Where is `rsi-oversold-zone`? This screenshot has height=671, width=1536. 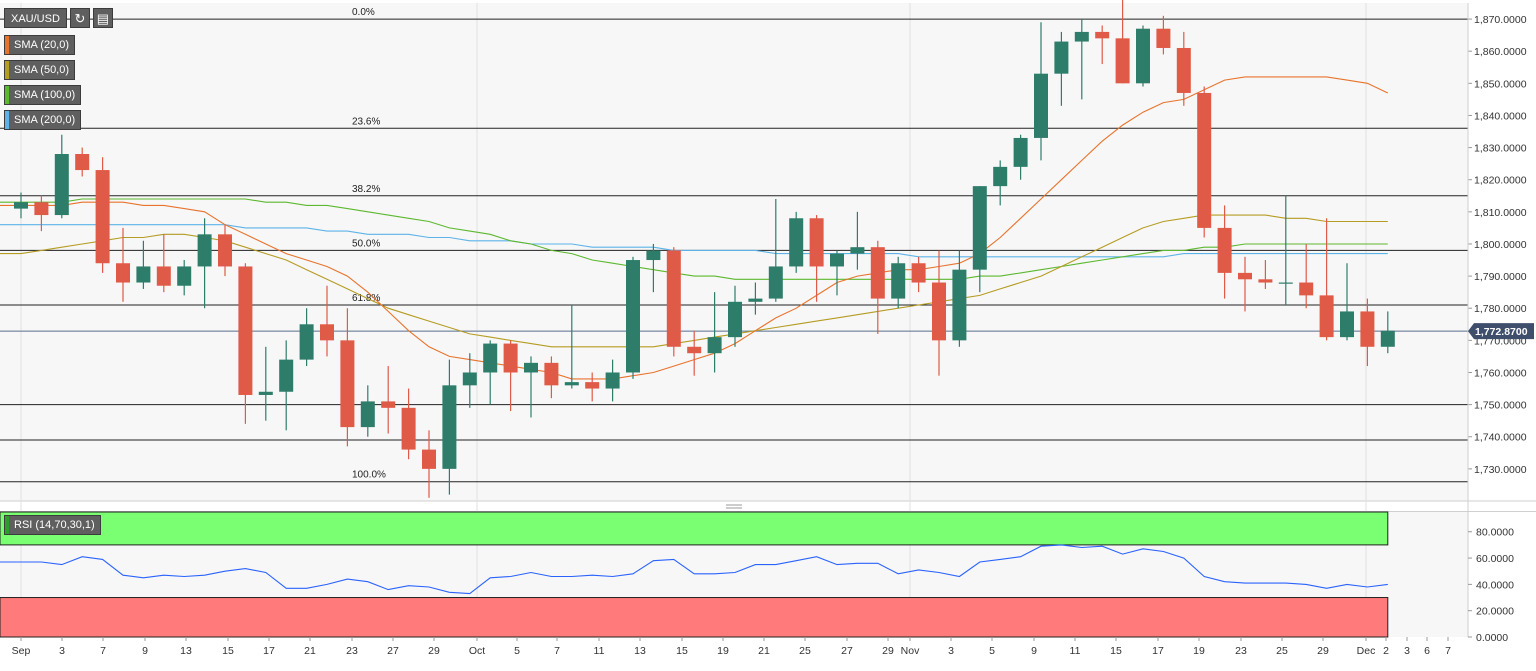 rsi-oversold-zone is located at coordinates (694, 617).